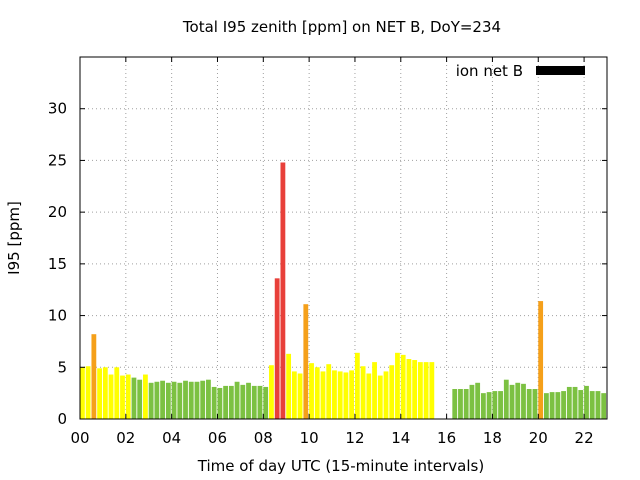 The image size is (640, 480). I want to click on legend: ion net B, so click(520, 71).